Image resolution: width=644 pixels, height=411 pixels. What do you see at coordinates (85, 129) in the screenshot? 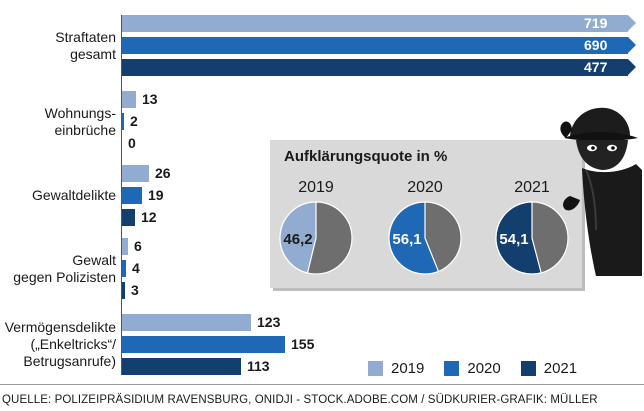
I see `category-label-line: einbrüche` at bounding box center [85, 129].